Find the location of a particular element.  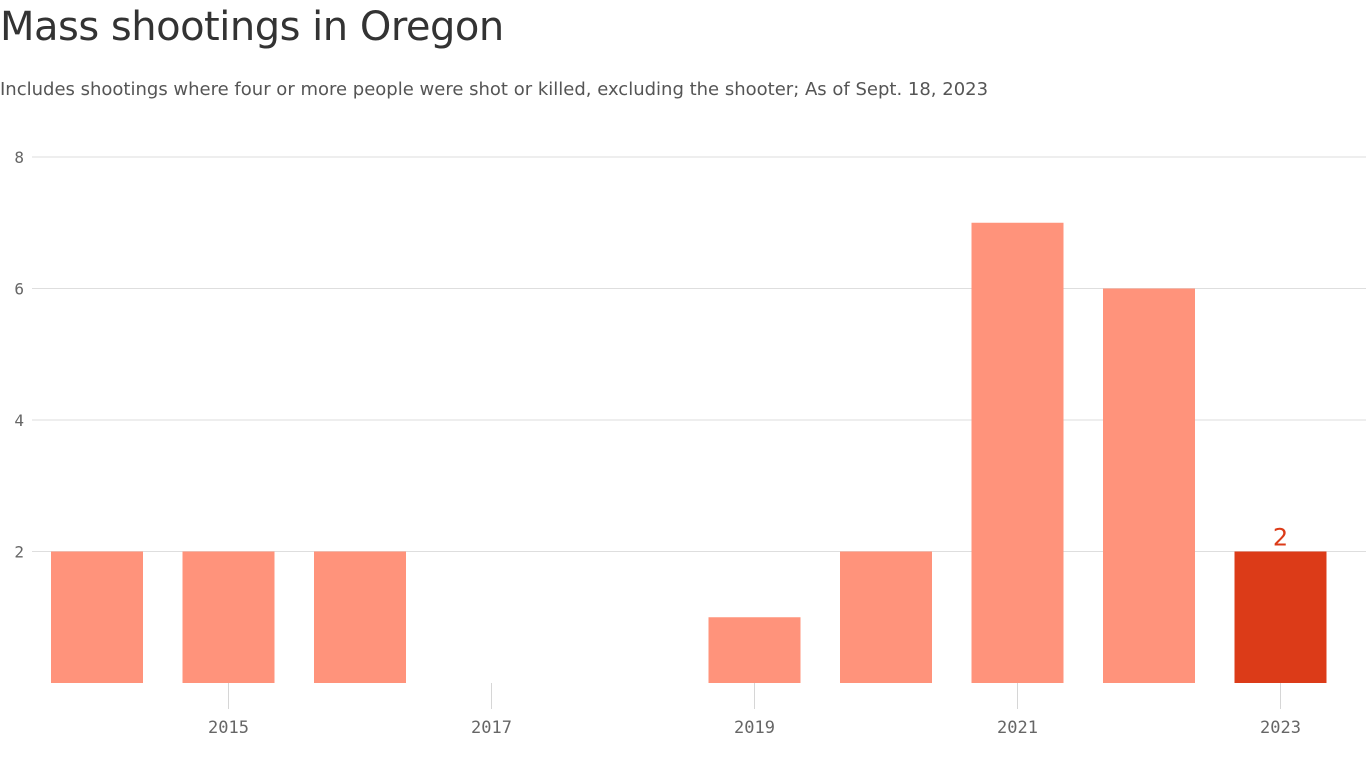

y-tick-label-6: 6 is located at coordinates (19, 289).